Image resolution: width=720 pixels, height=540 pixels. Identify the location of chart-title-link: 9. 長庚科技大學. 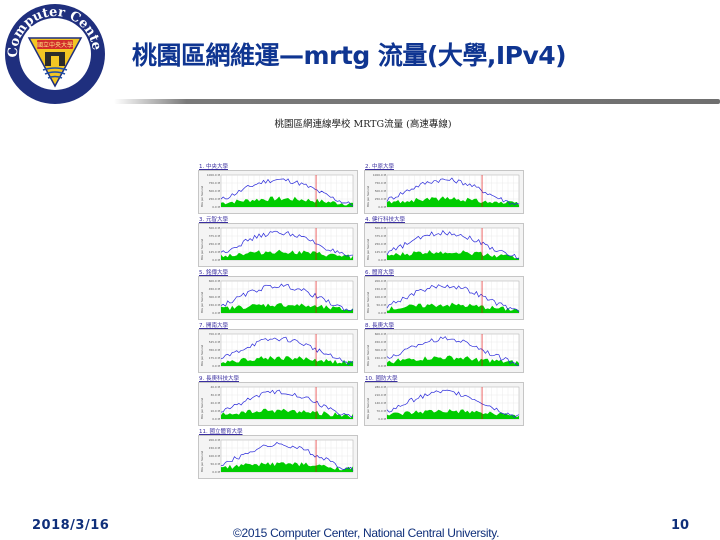
(219, 379).